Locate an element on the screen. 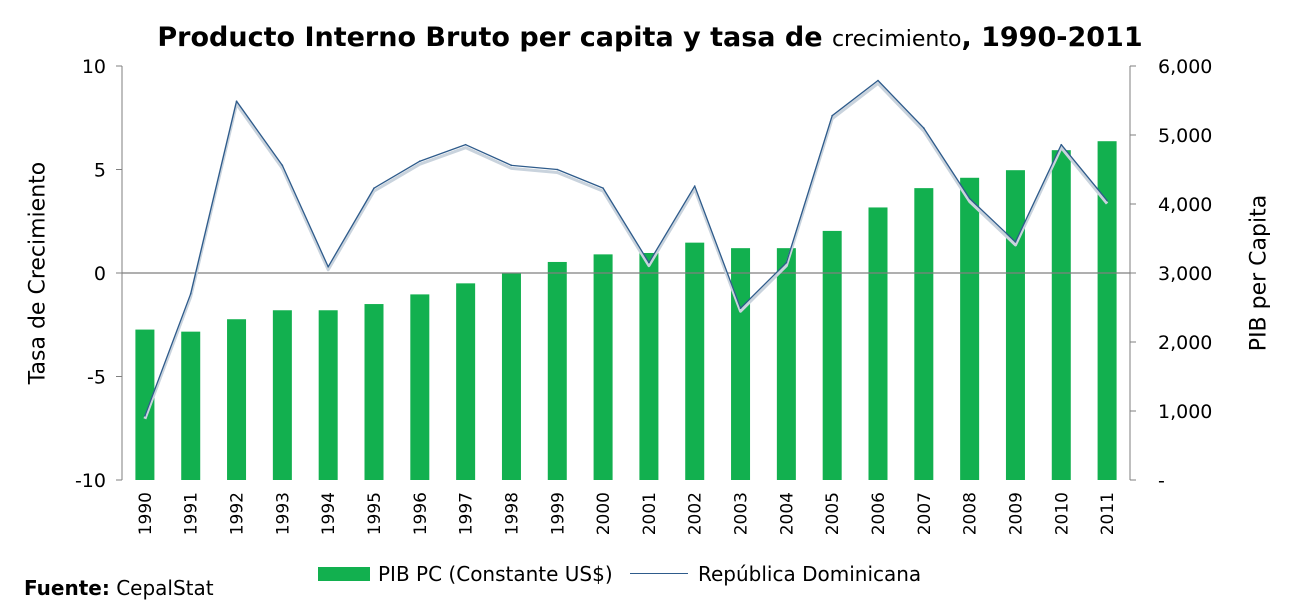 This screenshot has height=606, width=1300. bar-2008 is located at coordinates (970, 328).